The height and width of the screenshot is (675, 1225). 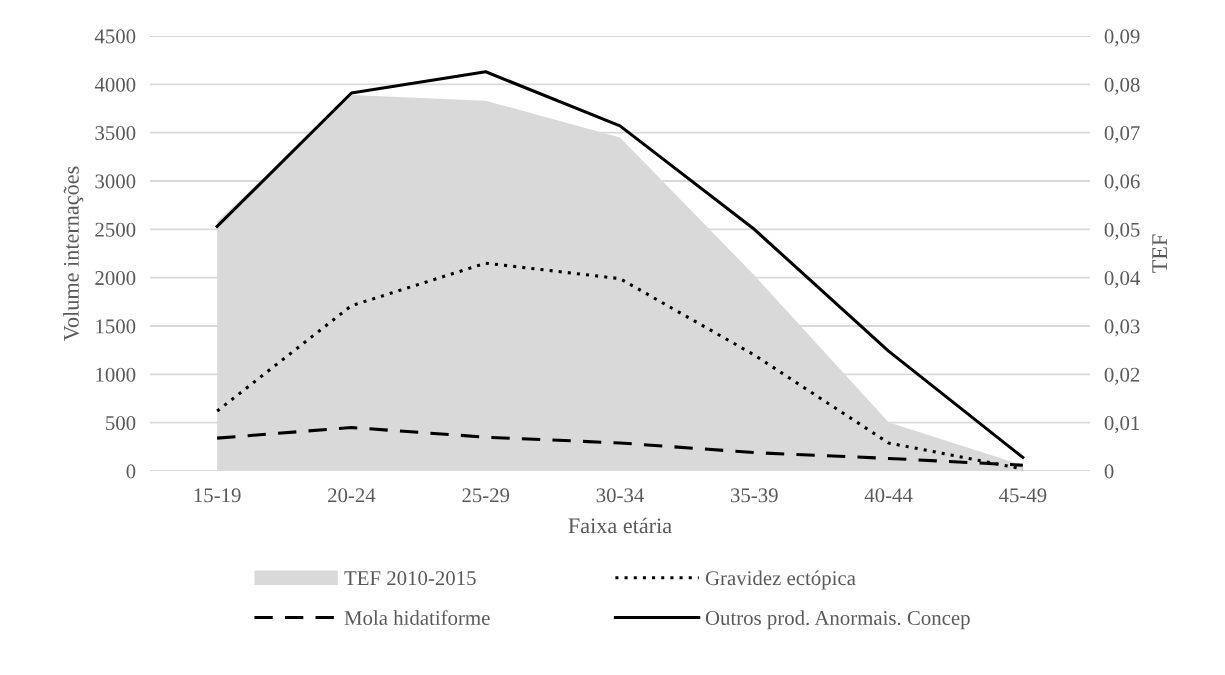 I want to click on legend-label: Outros prod. Anormais. Concep, so click(x=837, y=620).